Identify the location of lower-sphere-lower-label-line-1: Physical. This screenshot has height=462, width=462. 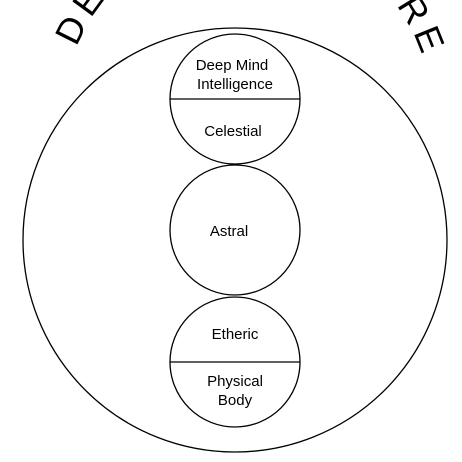
(235, 381).